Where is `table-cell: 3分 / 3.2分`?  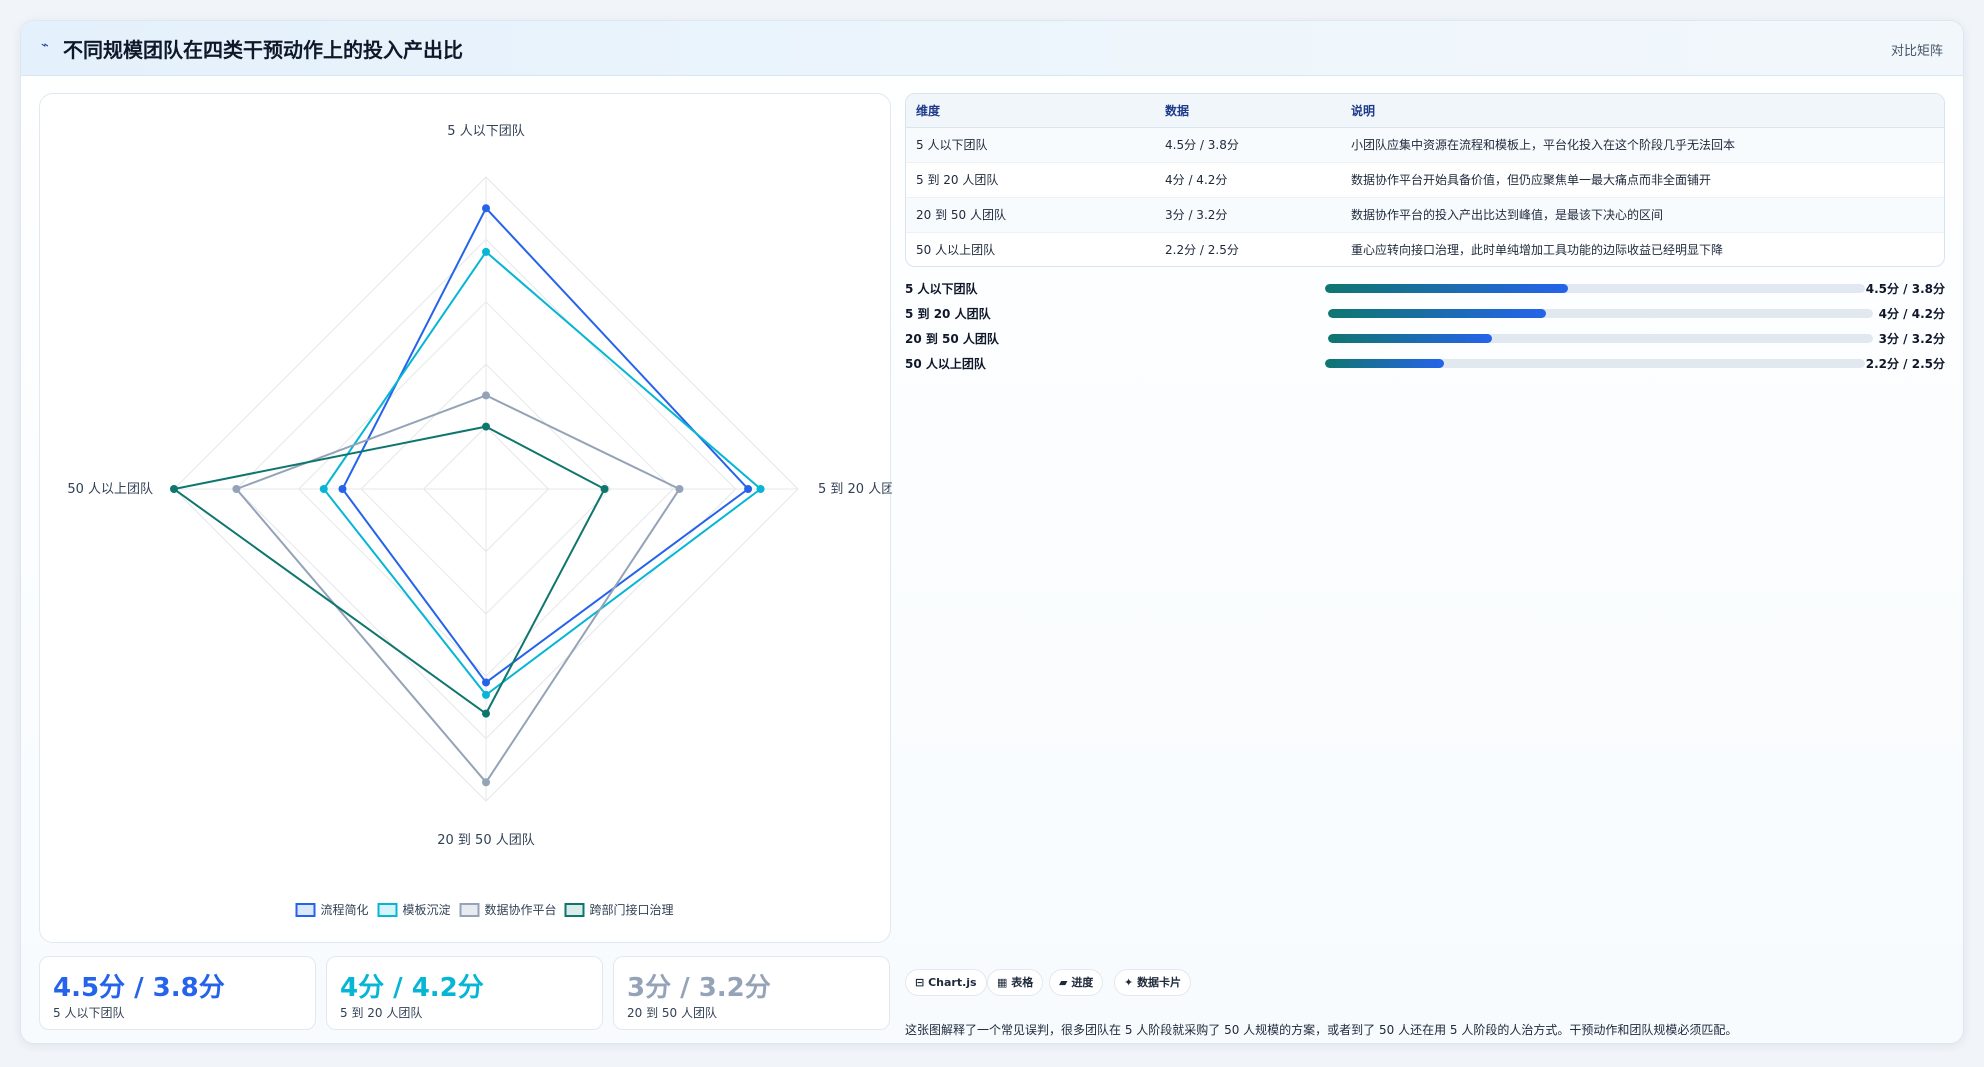 table-cell: 3分 / 3.2分 is located at coordinates (1248, 215).